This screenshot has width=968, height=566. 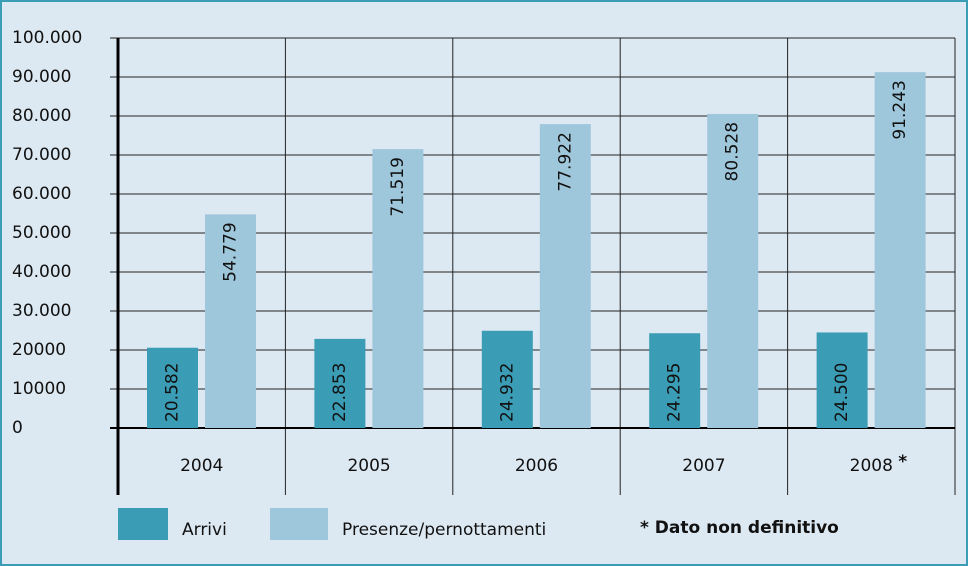 I want to click on value-label: 54.779, so click(x=231, y=251).